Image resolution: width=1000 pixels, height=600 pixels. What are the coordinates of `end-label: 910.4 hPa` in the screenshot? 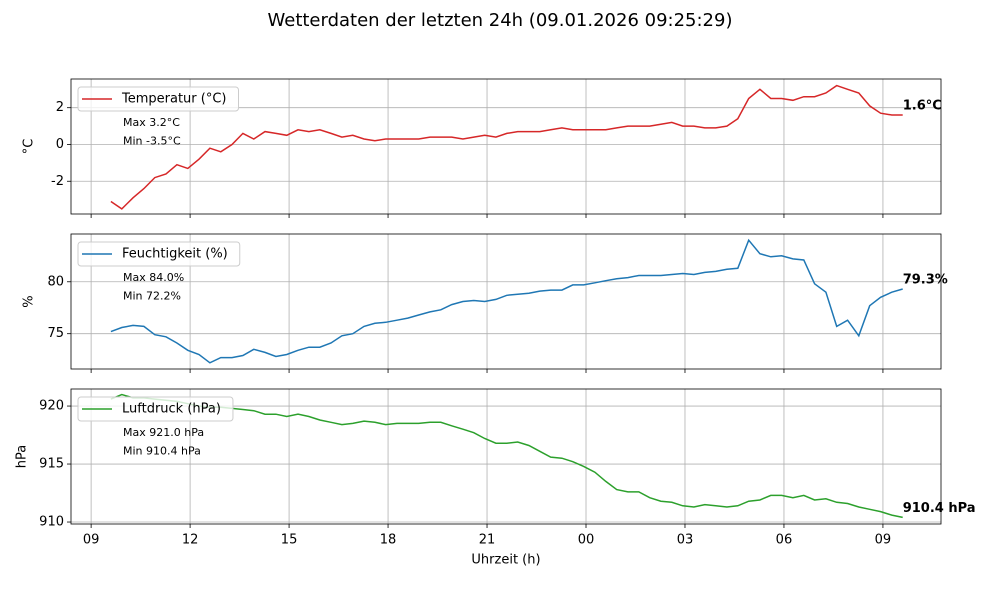 It's located at (939, 508).